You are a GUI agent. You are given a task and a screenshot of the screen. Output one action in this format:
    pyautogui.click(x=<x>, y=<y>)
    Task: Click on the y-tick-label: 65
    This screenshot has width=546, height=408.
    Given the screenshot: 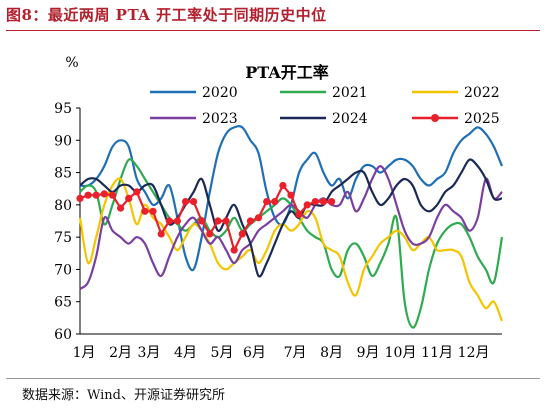 What is the action you would take?
    pyautogui.click(x=63, y=303)
    